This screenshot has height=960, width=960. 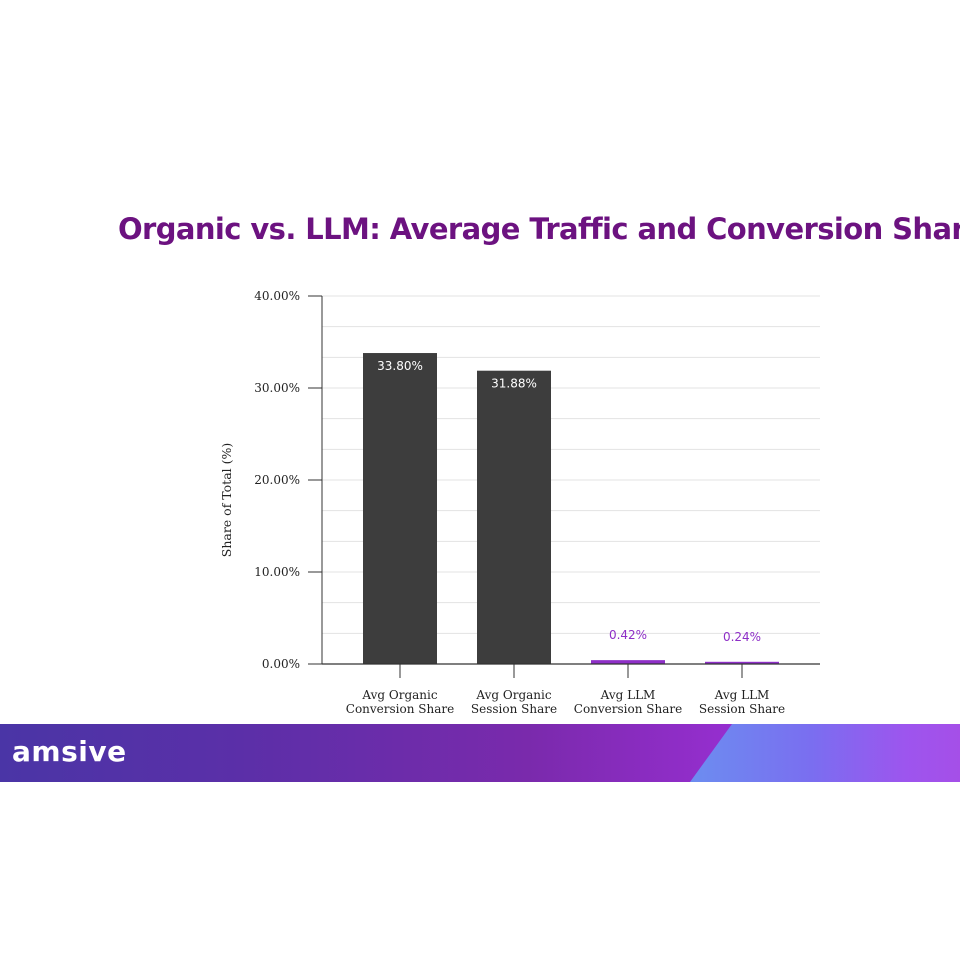 What do you see at coordinates (226, 500) in the screenshot?
I see `y-axis-label: Share of Total (%)` at bounding box center [226, 500].